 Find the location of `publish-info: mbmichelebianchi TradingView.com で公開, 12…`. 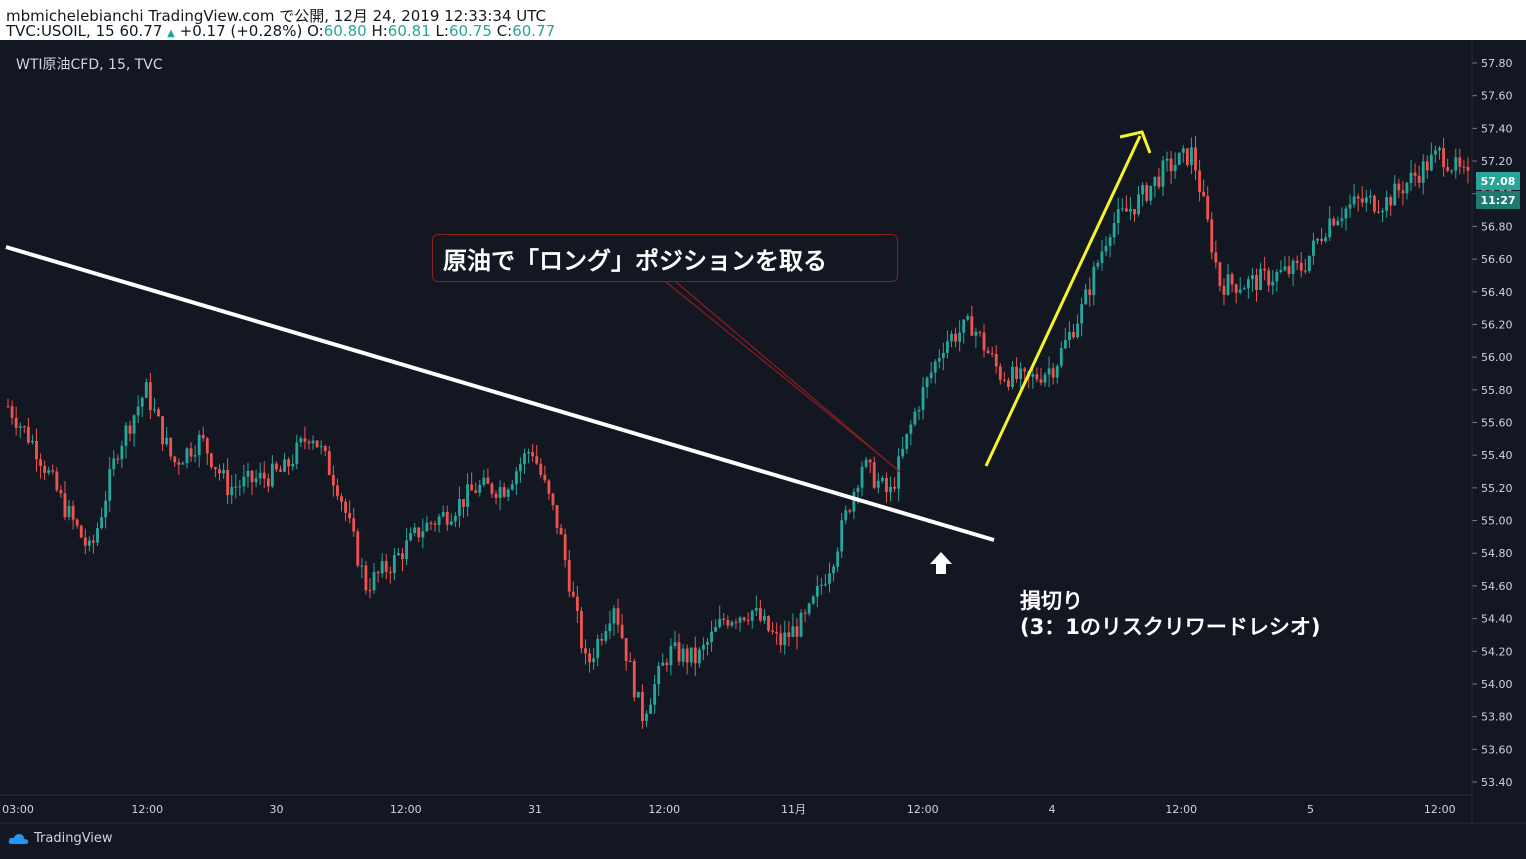

publish-info: mbmichelebianchi TradingView.com で公開, 12… is located at coordinates (276, 16).